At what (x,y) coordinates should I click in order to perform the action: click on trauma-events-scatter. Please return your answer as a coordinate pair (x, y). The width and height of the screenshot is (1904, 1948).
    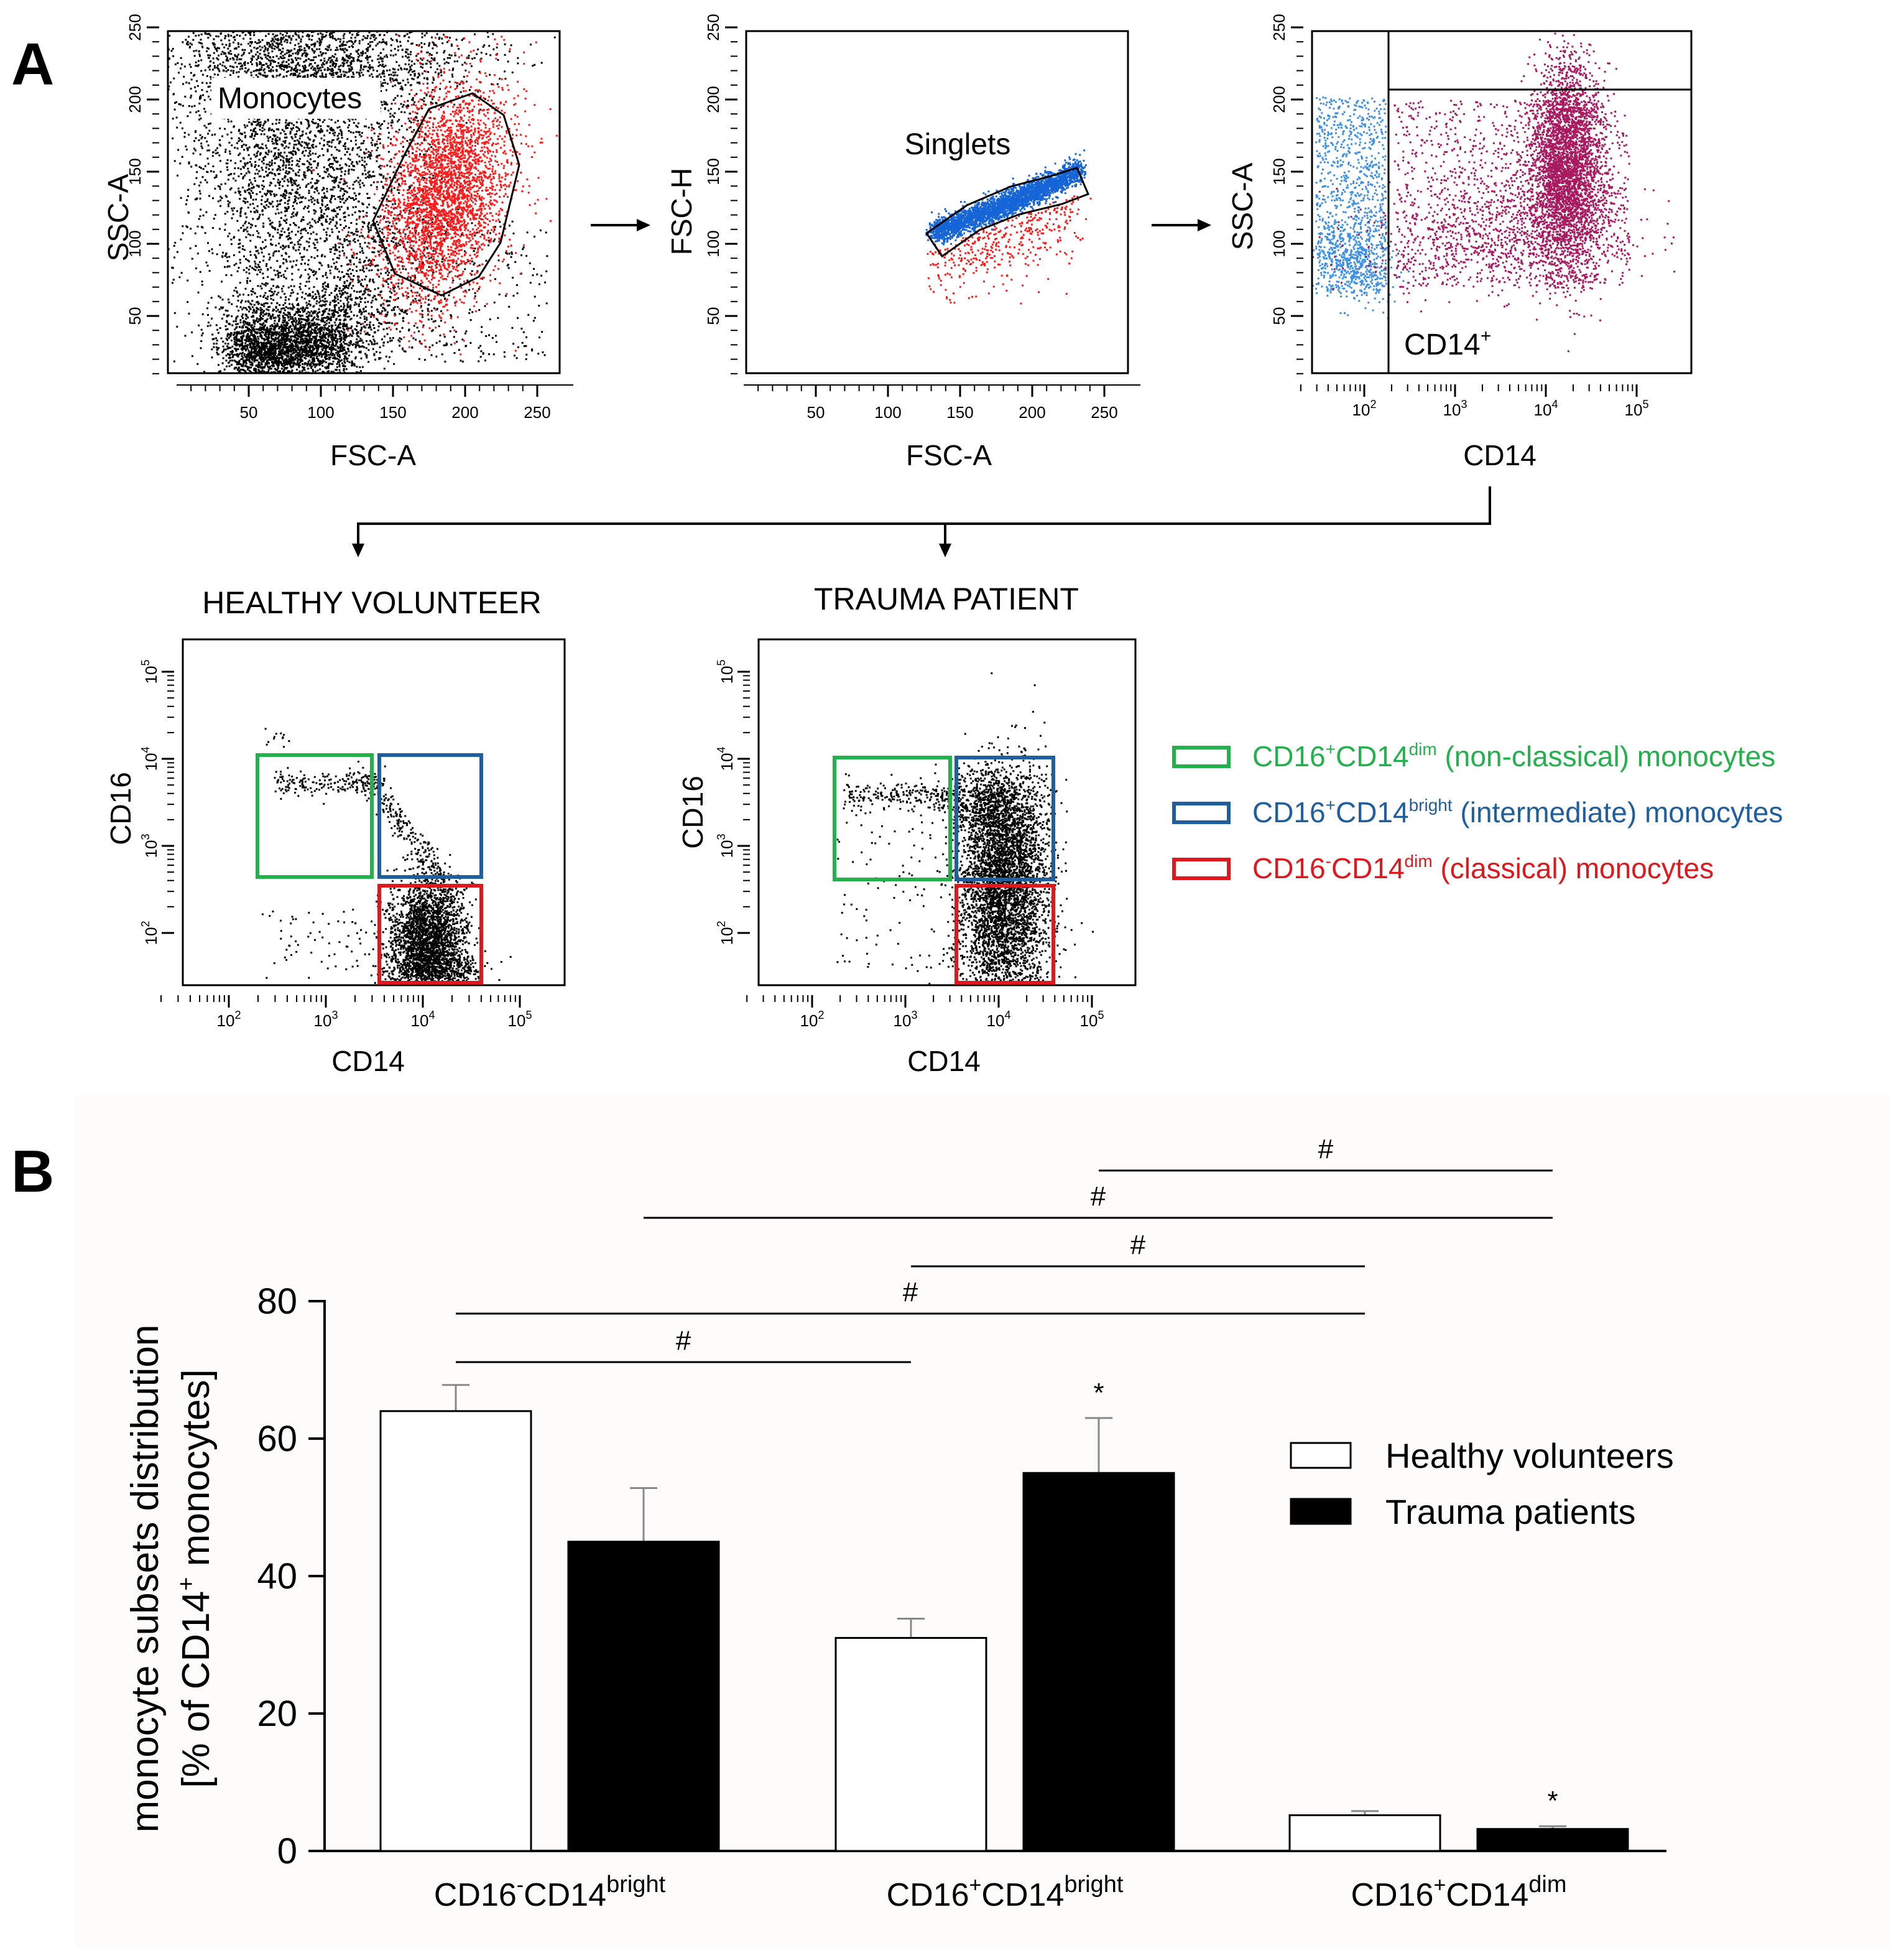
    Looking at the image, I should click on (965, 828).